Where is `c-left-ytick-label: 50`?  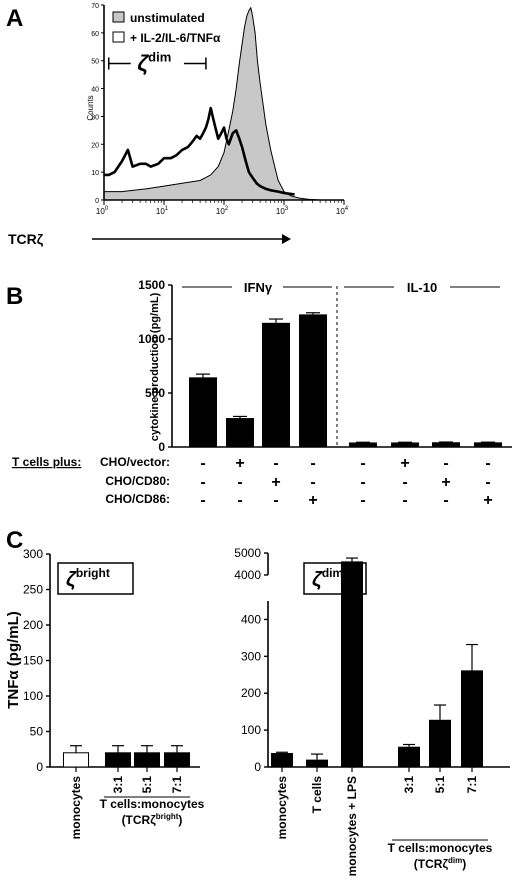
c-left-ytick-label: 50 is located at coordinates (37, 732).